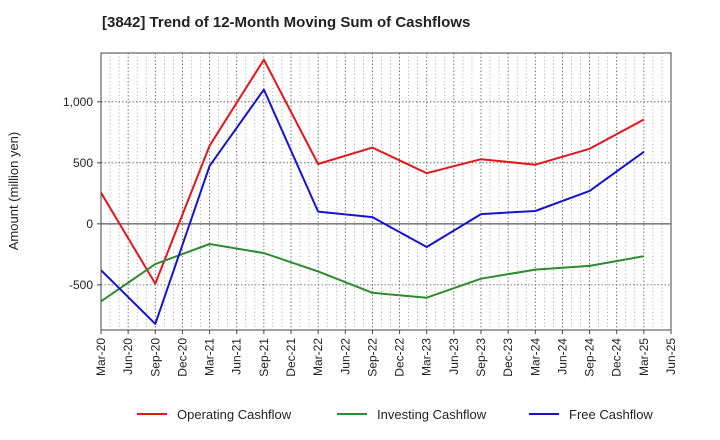  Describe the element at coordinates (617, 357) in the screenshot. I see `x-tick-label: Dec-24` at that location.